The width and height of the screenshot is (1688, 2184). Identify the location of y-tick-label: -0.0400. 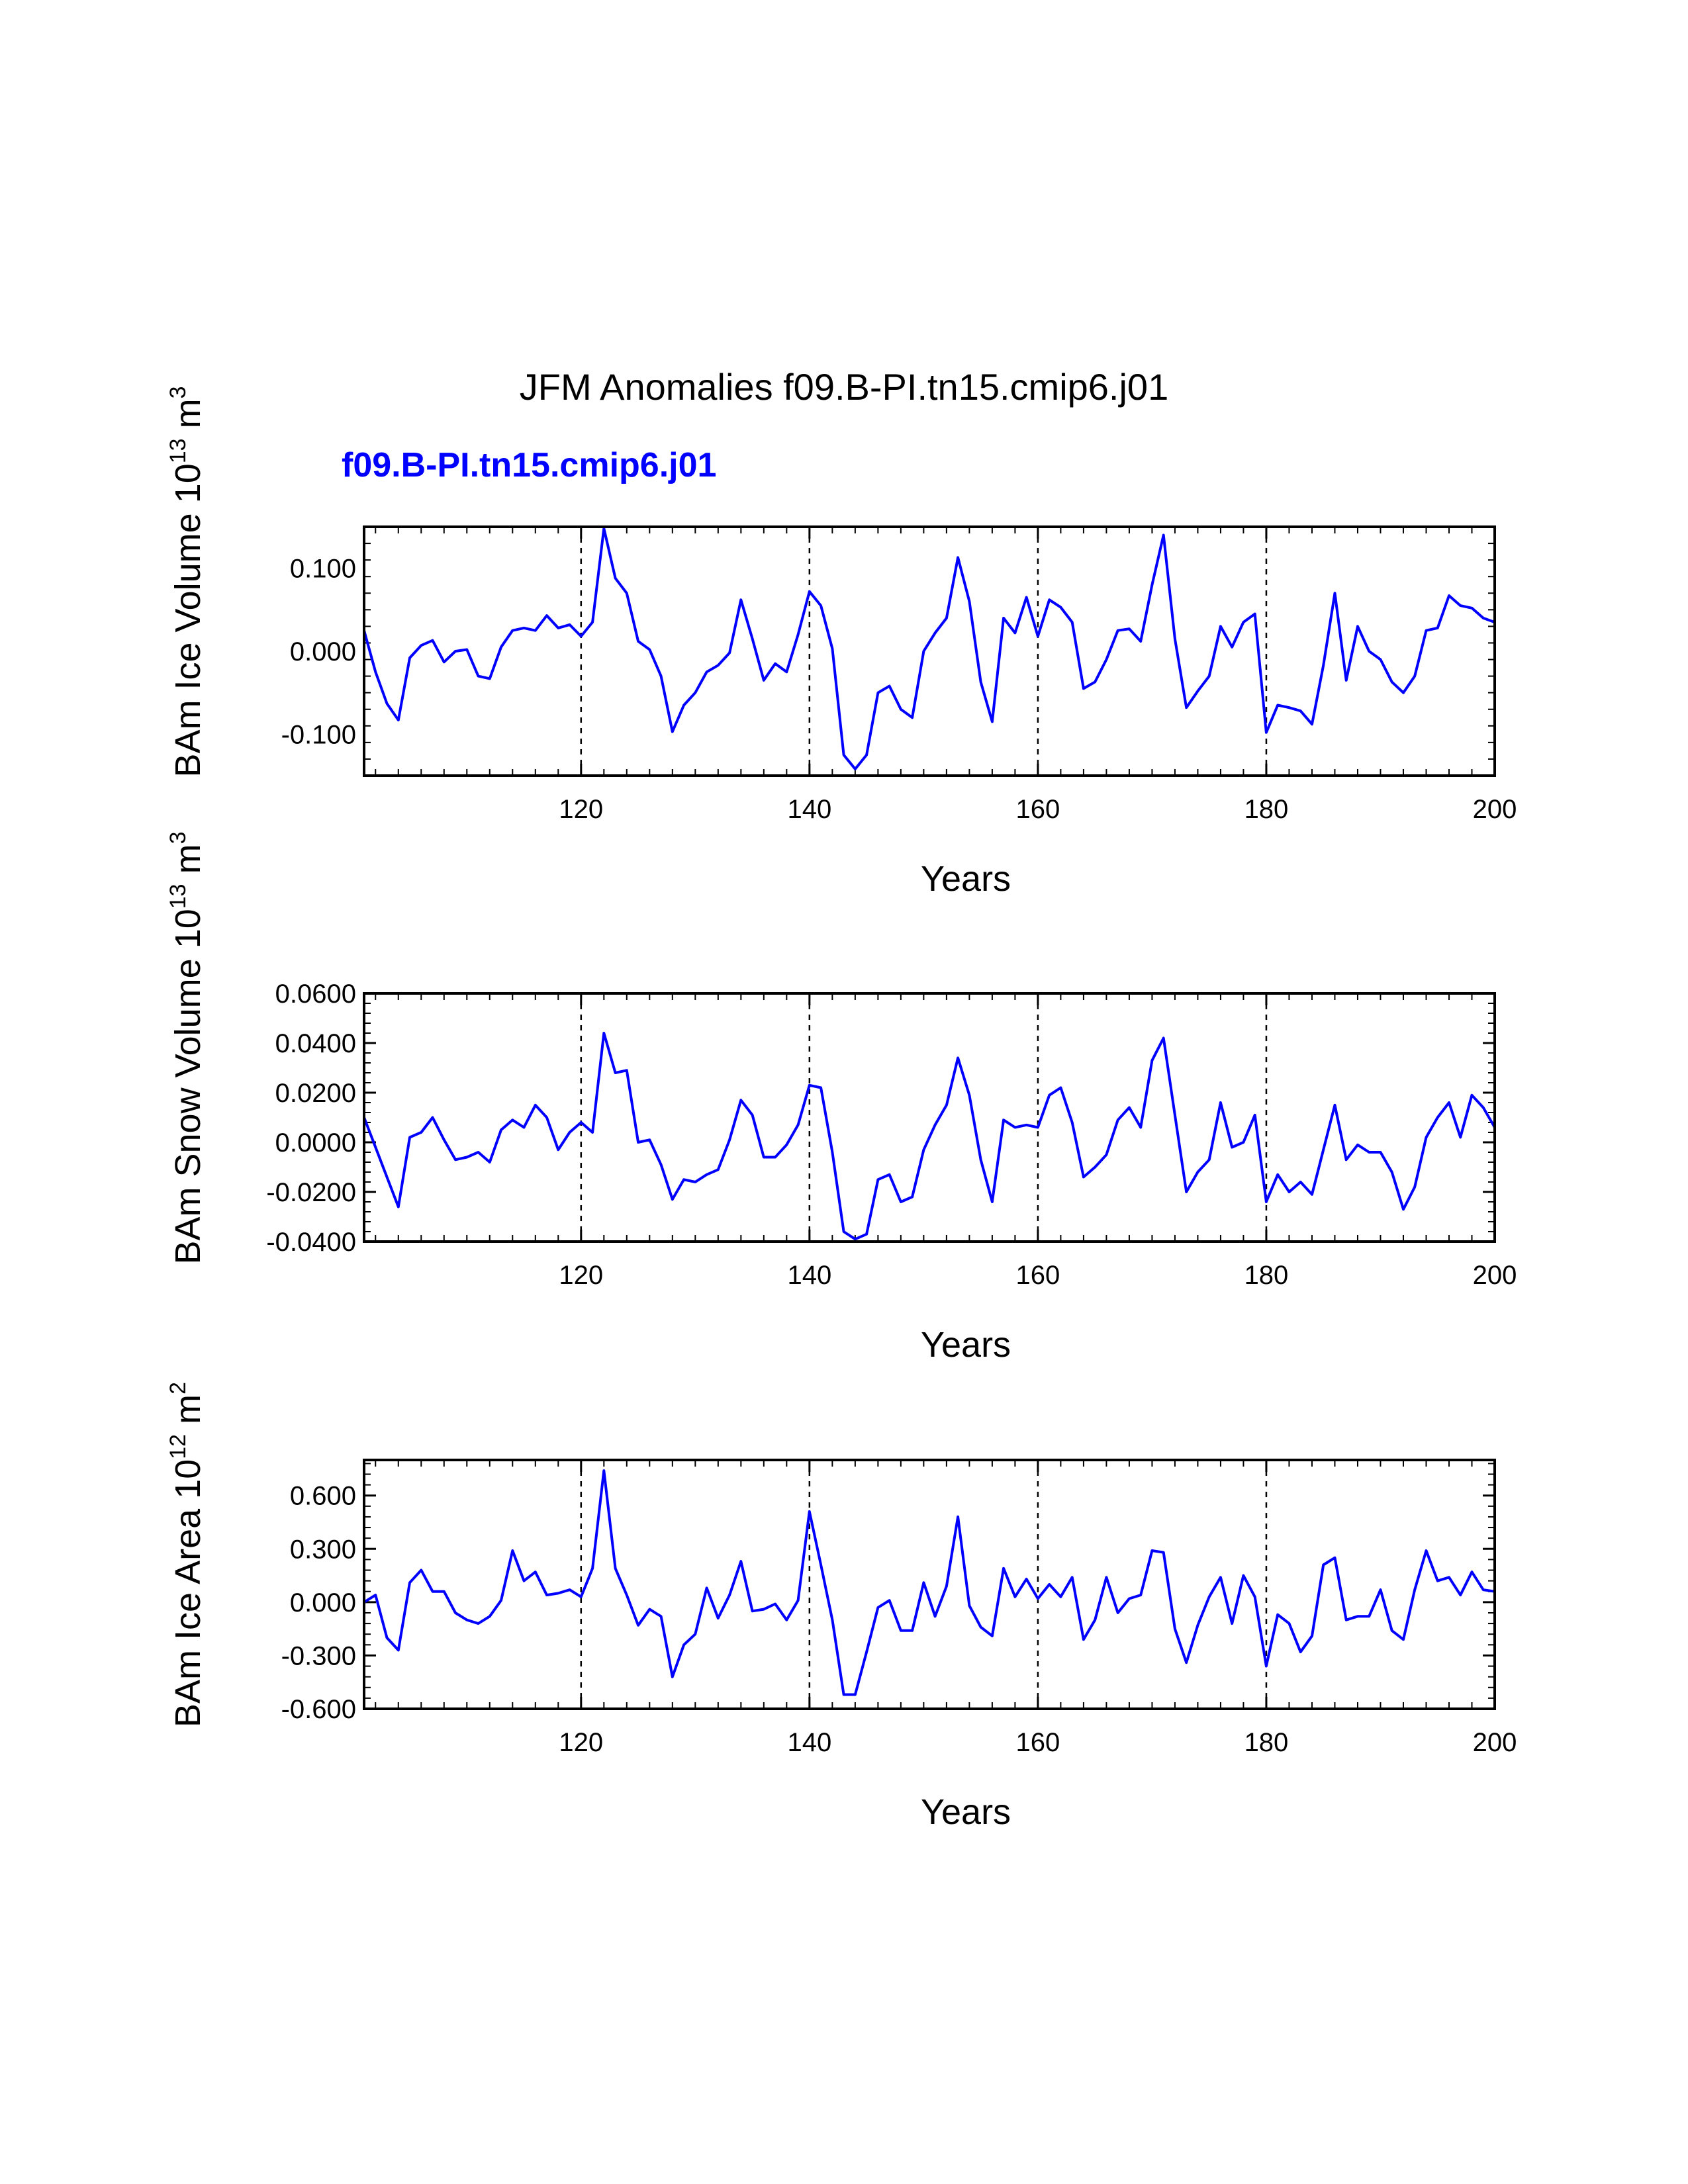
(311, 1242).